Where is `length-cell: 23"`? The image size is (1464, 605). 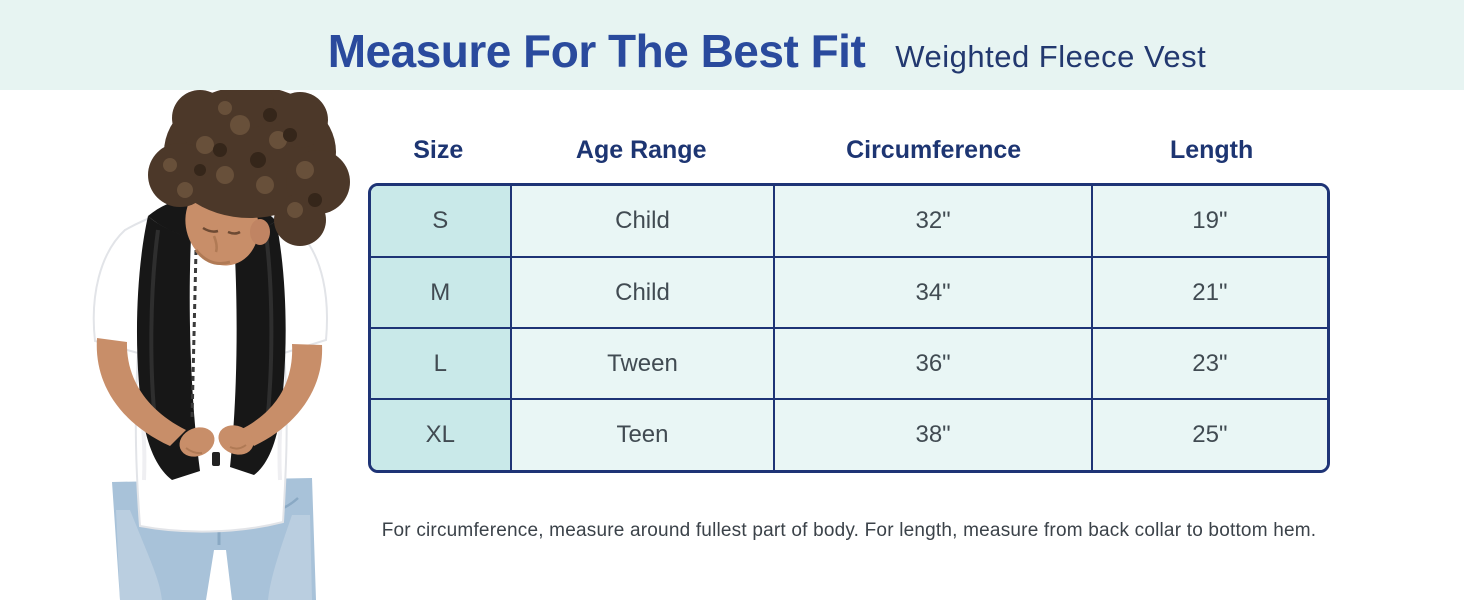 length-cell: 23" is located at coordinates (1208, 363).